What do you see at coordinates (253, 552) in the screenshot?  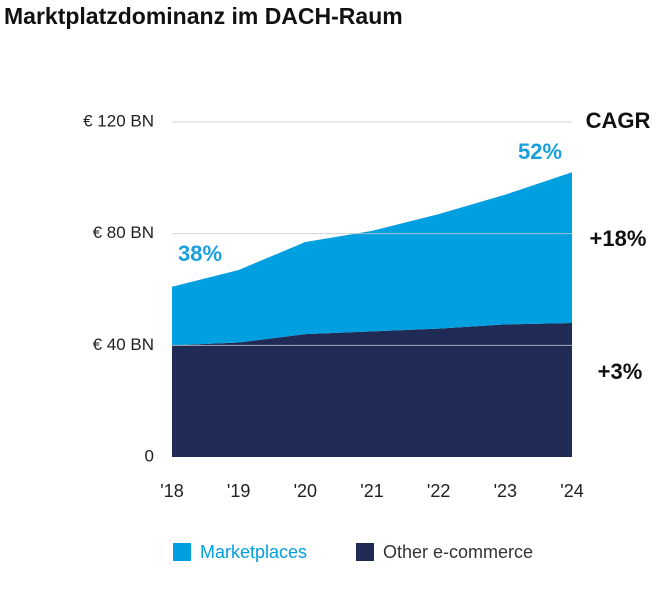 I see `legend-label: Marketplaces` at bounding box center [253, 552].